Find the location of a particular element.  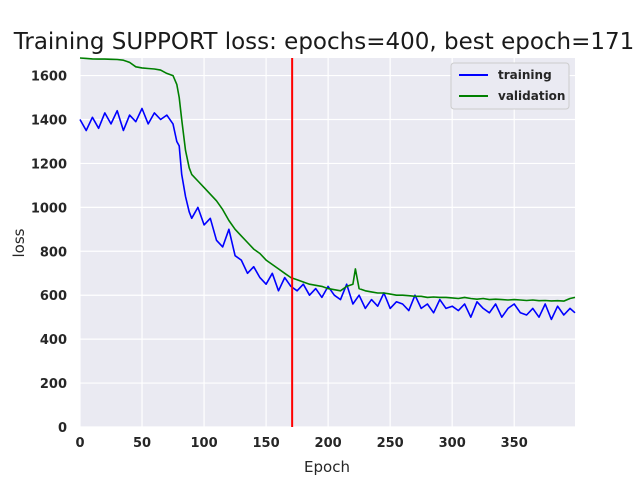

y-tick-label: 1400 is located at coordinates (49, 121).